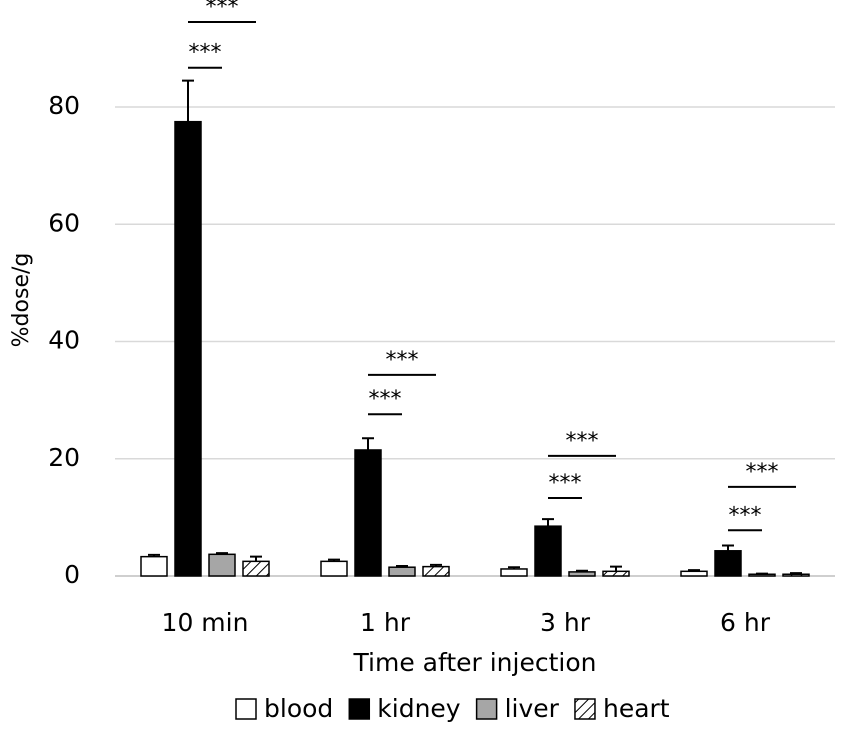  What do you see at coordinates (385, 622) in the screenshot?
I see `x-tick-label: 1 hr` at bounding box center [385, 622].